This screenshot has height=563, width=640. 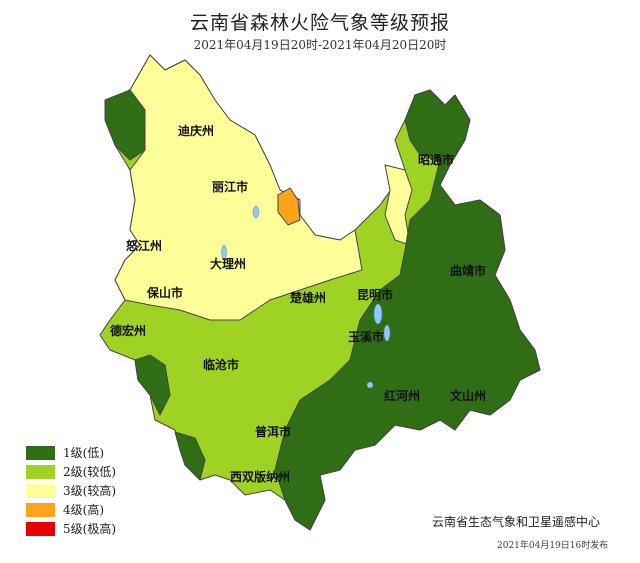 What do you see at coordinates (230, 187) in the screenshot?
I see `region-label-lijiang: 丽江市` at bounding box center [230, 187].